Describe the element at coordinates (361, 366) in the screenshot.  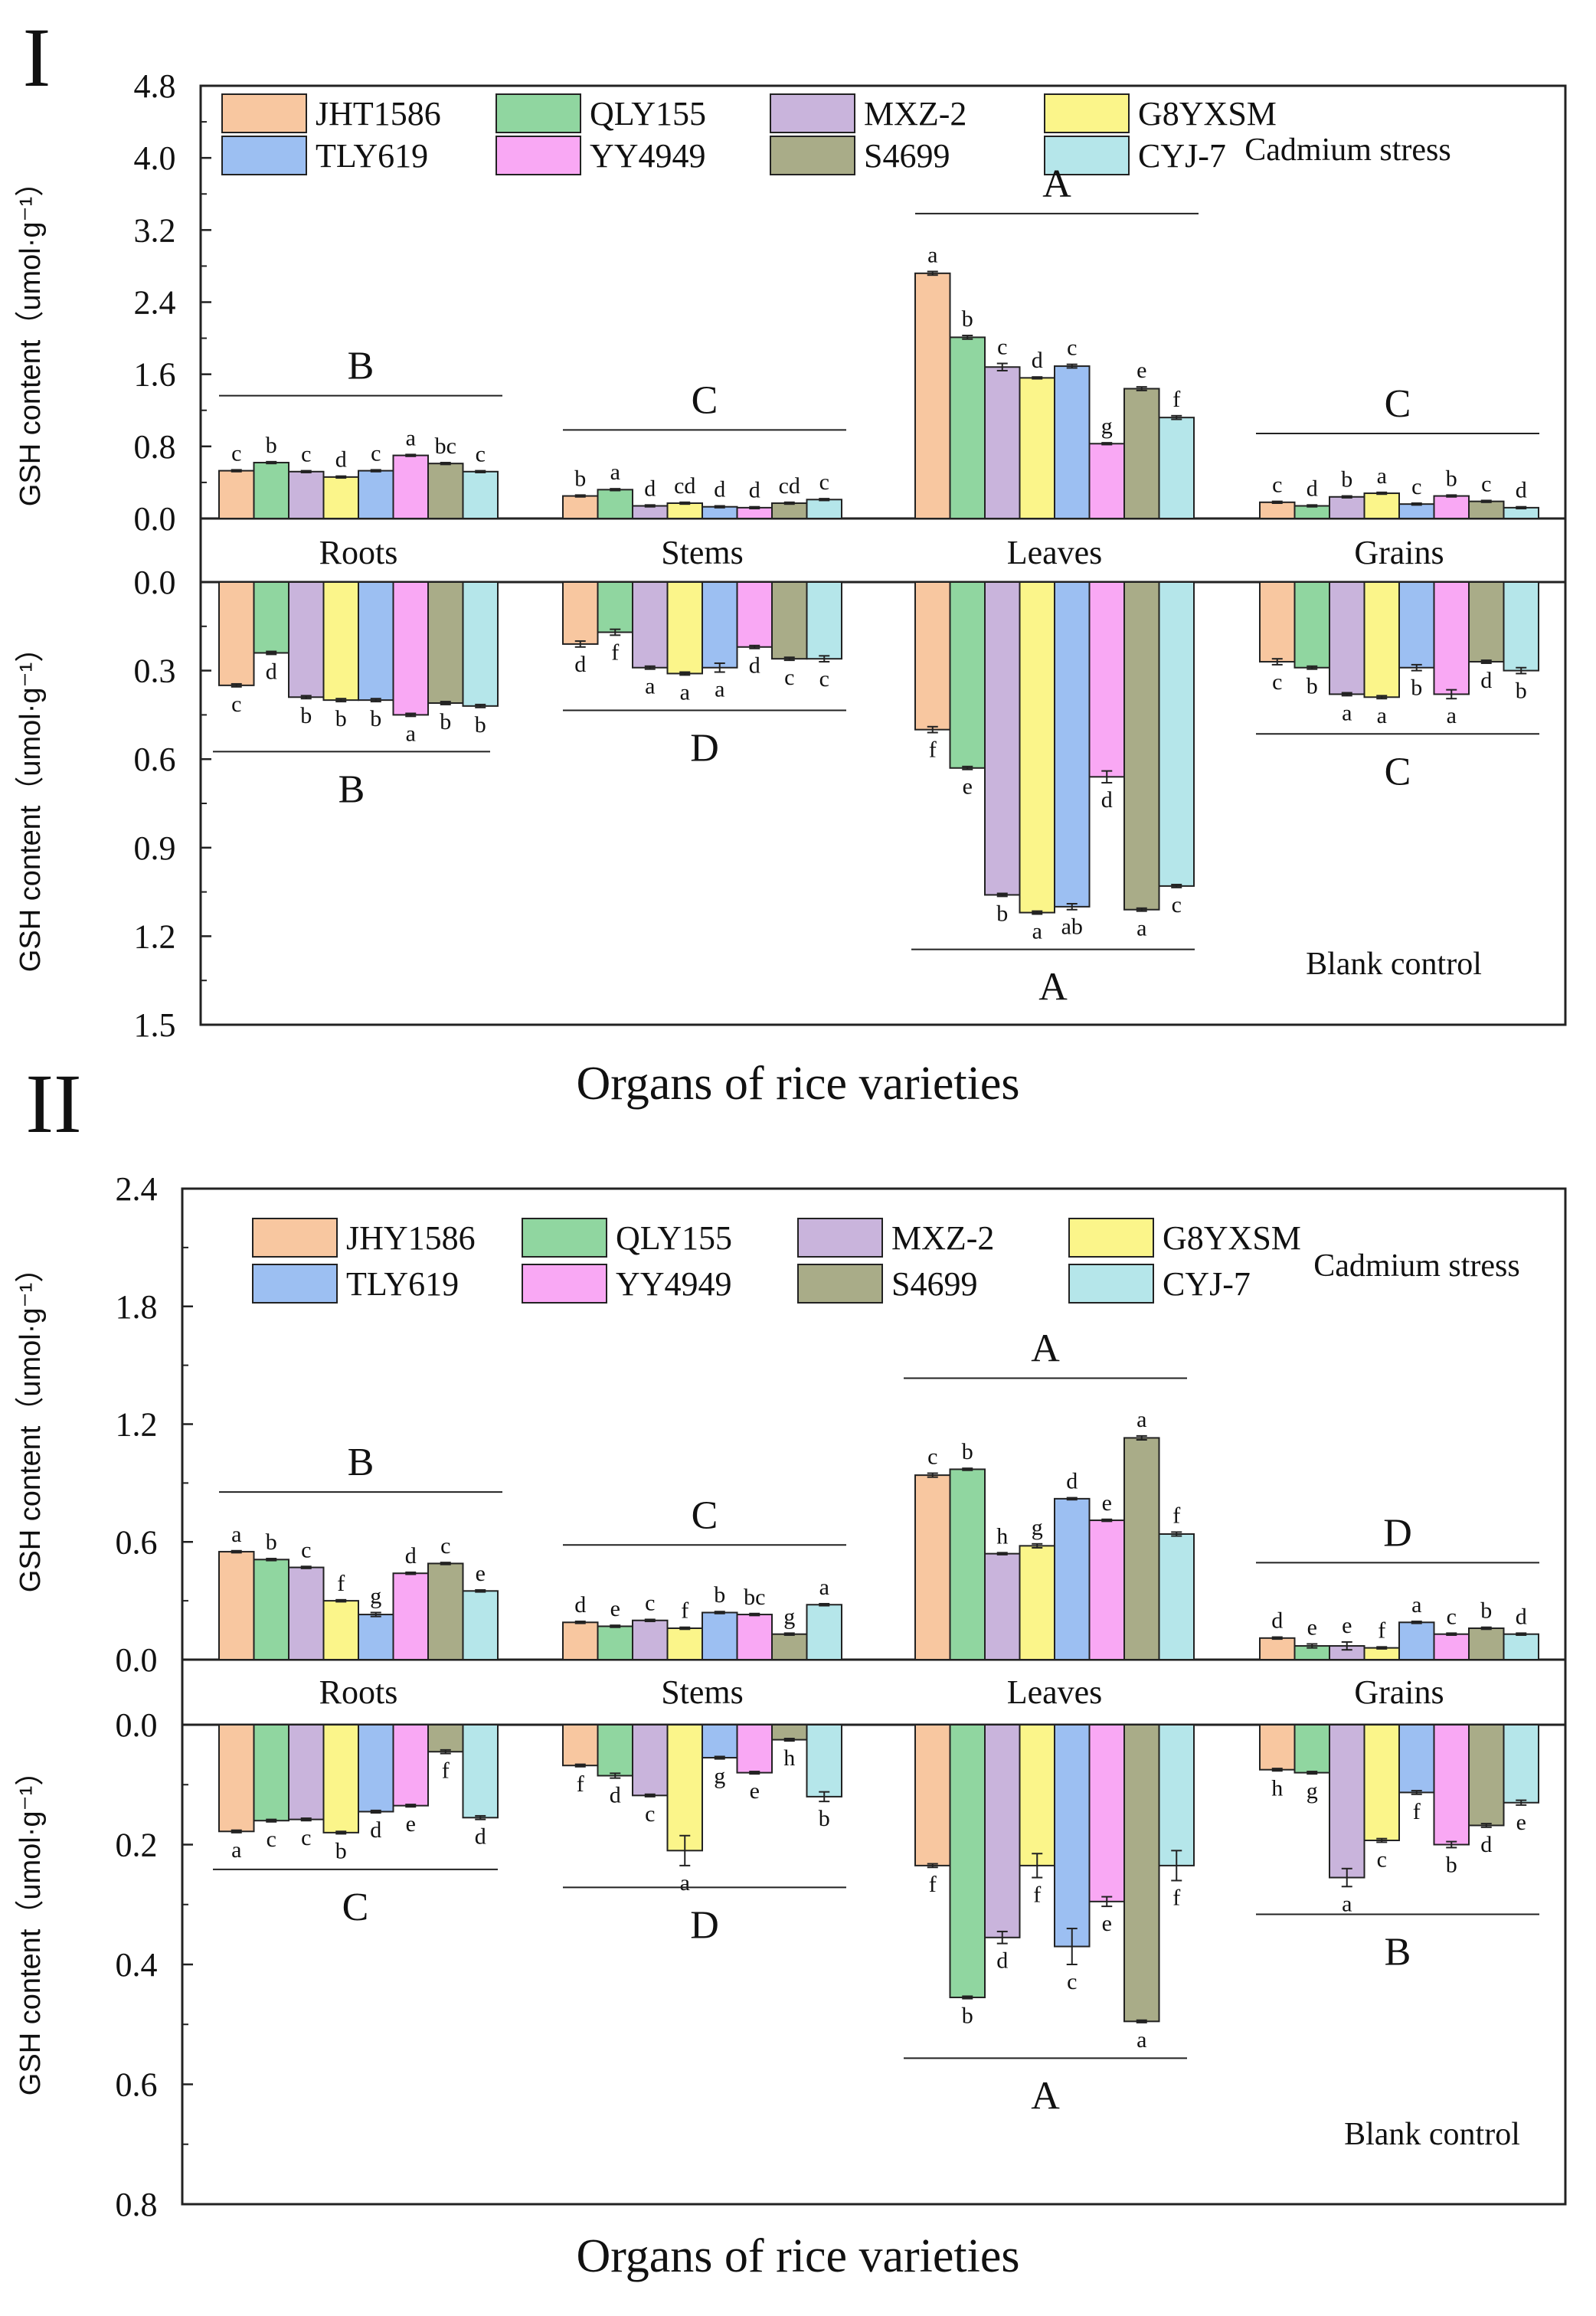
I see `group-letter: B` at that location.